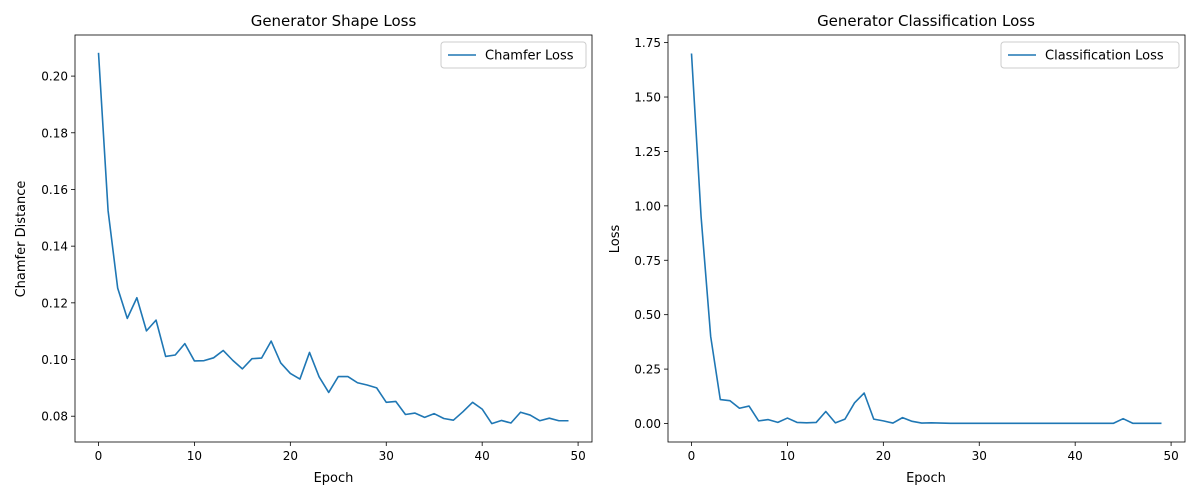 The width and height of the screenshot is (1200, 500). What do you see at coordinates (529, 56) in the screenshot?
I see `legend-label: Chamfer Loss` at bounding box center [529, 56].